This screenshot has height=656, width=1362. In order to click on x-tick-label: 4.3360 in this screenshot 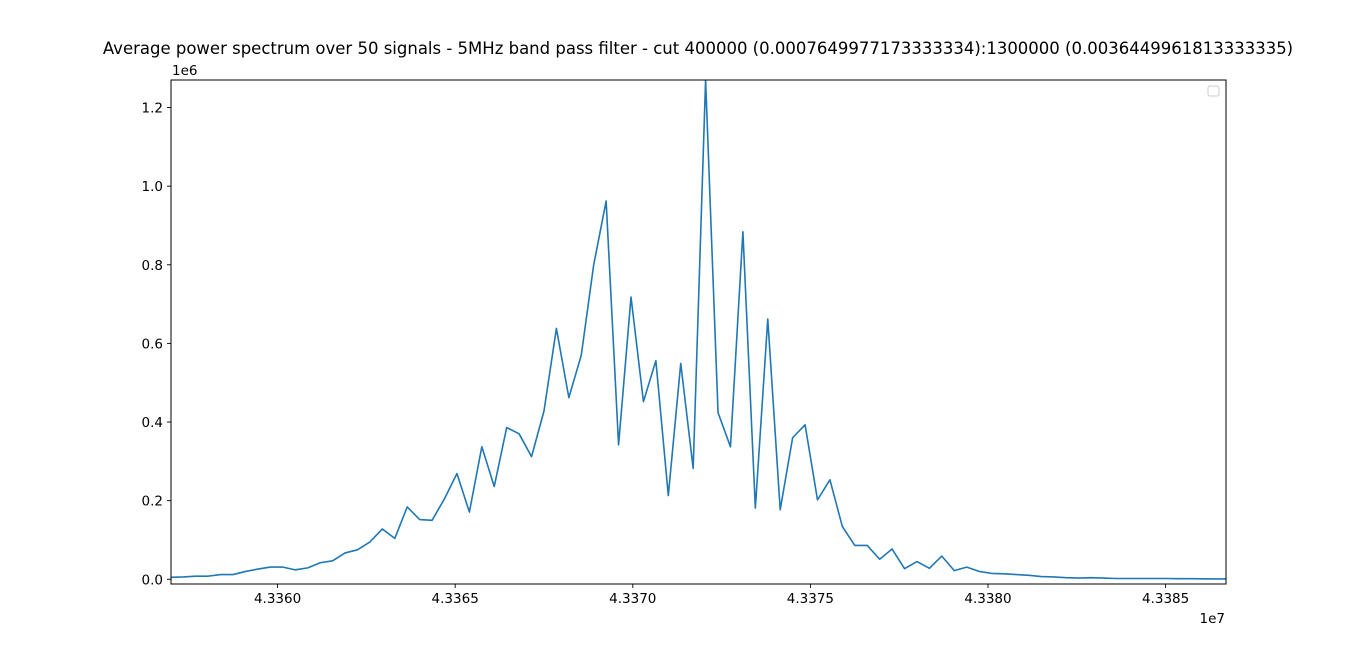, I will do `click(277, 599)`.